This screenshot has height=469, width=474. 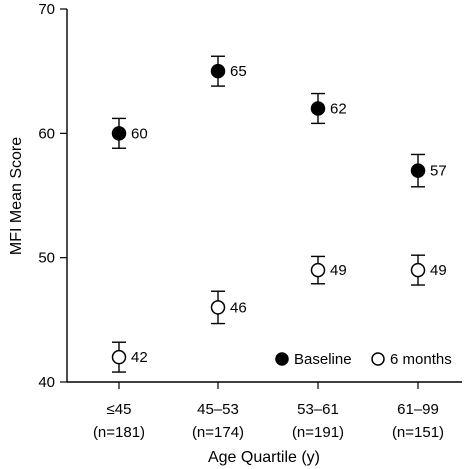 What do you see at coordinates (238, 71) in the screenshot?
I see `data-label-baseline: 65` at bounding box center [238, 71].